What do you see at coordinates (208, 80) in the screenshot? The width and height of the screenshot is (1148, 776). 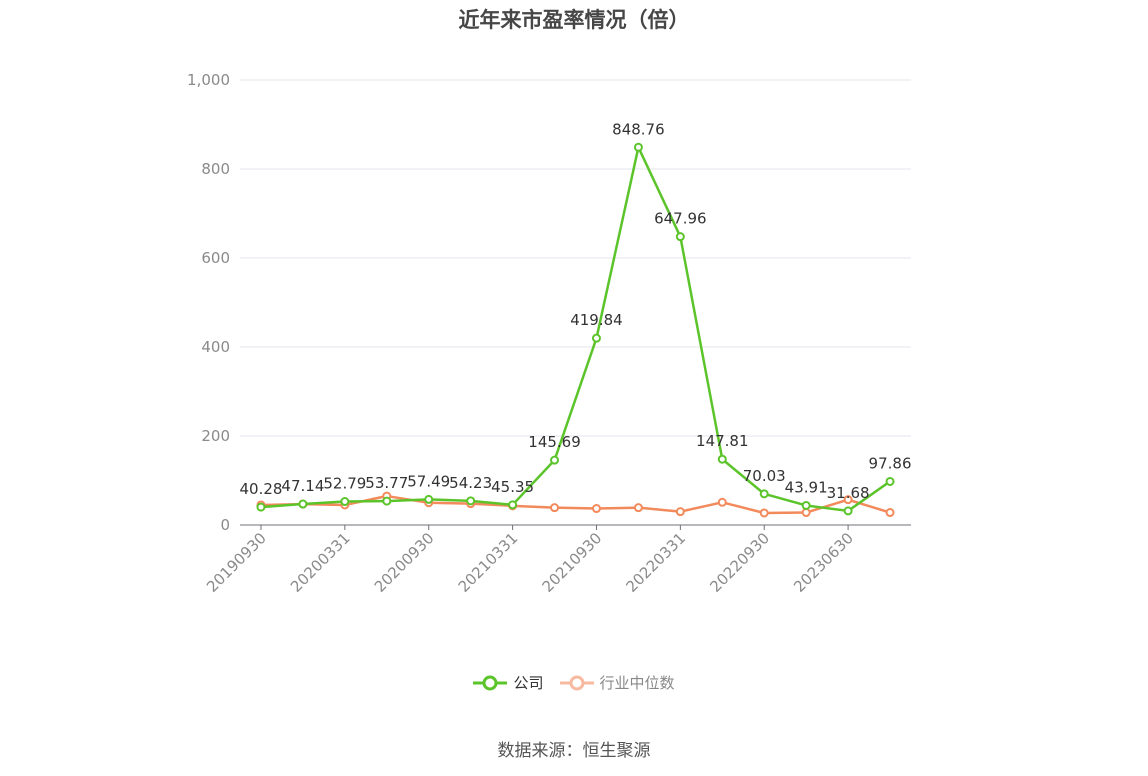 I see `y-tick-label: 1,000` at bounding box center [208, 80].